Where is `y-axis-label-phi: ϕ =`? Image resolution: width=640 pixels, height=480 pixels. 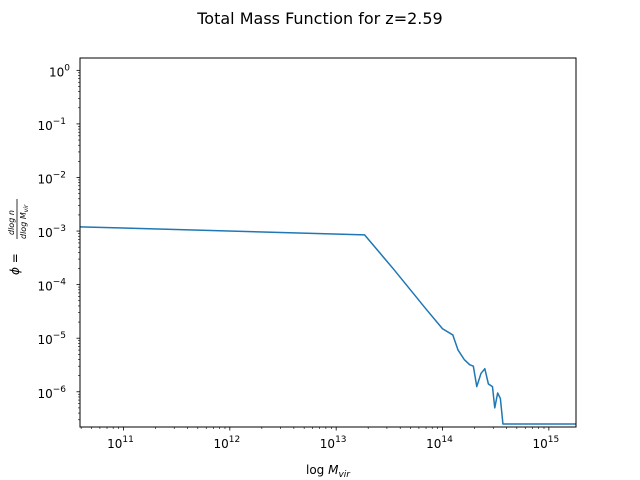 y-axis-label-phi: ϕ = is located at coordinates (15, 264).